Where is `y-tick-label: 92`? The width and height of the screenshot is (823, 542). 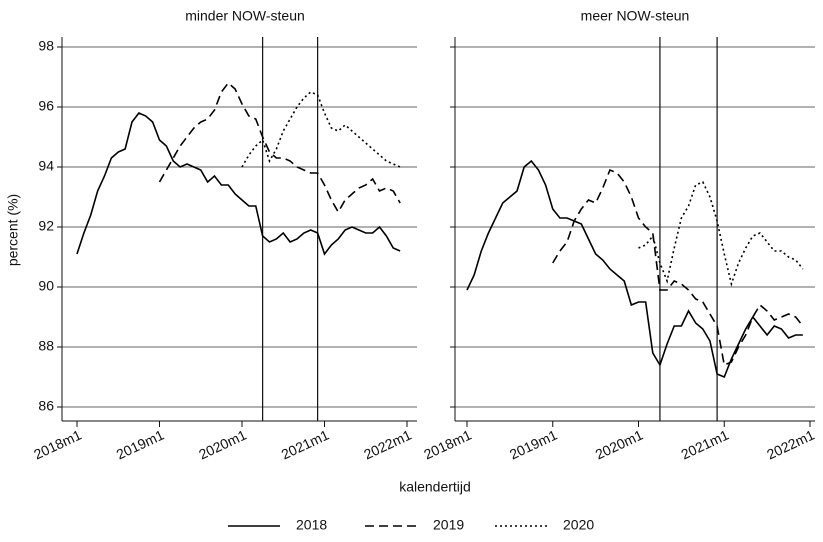
y-tick-label: 92 is located at coordinates (46, 226).